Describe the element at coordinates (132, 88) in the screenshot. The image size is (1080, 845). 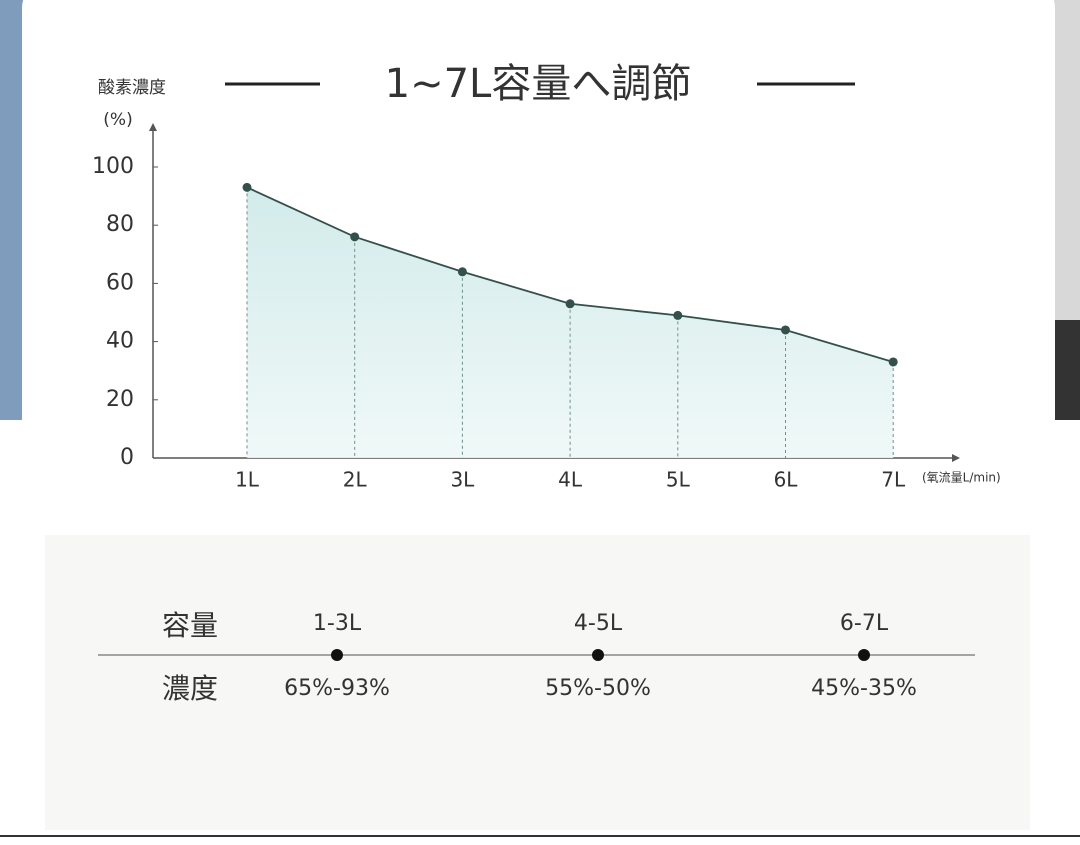
I see `y-axis-label: 酸素濃度` at that location.